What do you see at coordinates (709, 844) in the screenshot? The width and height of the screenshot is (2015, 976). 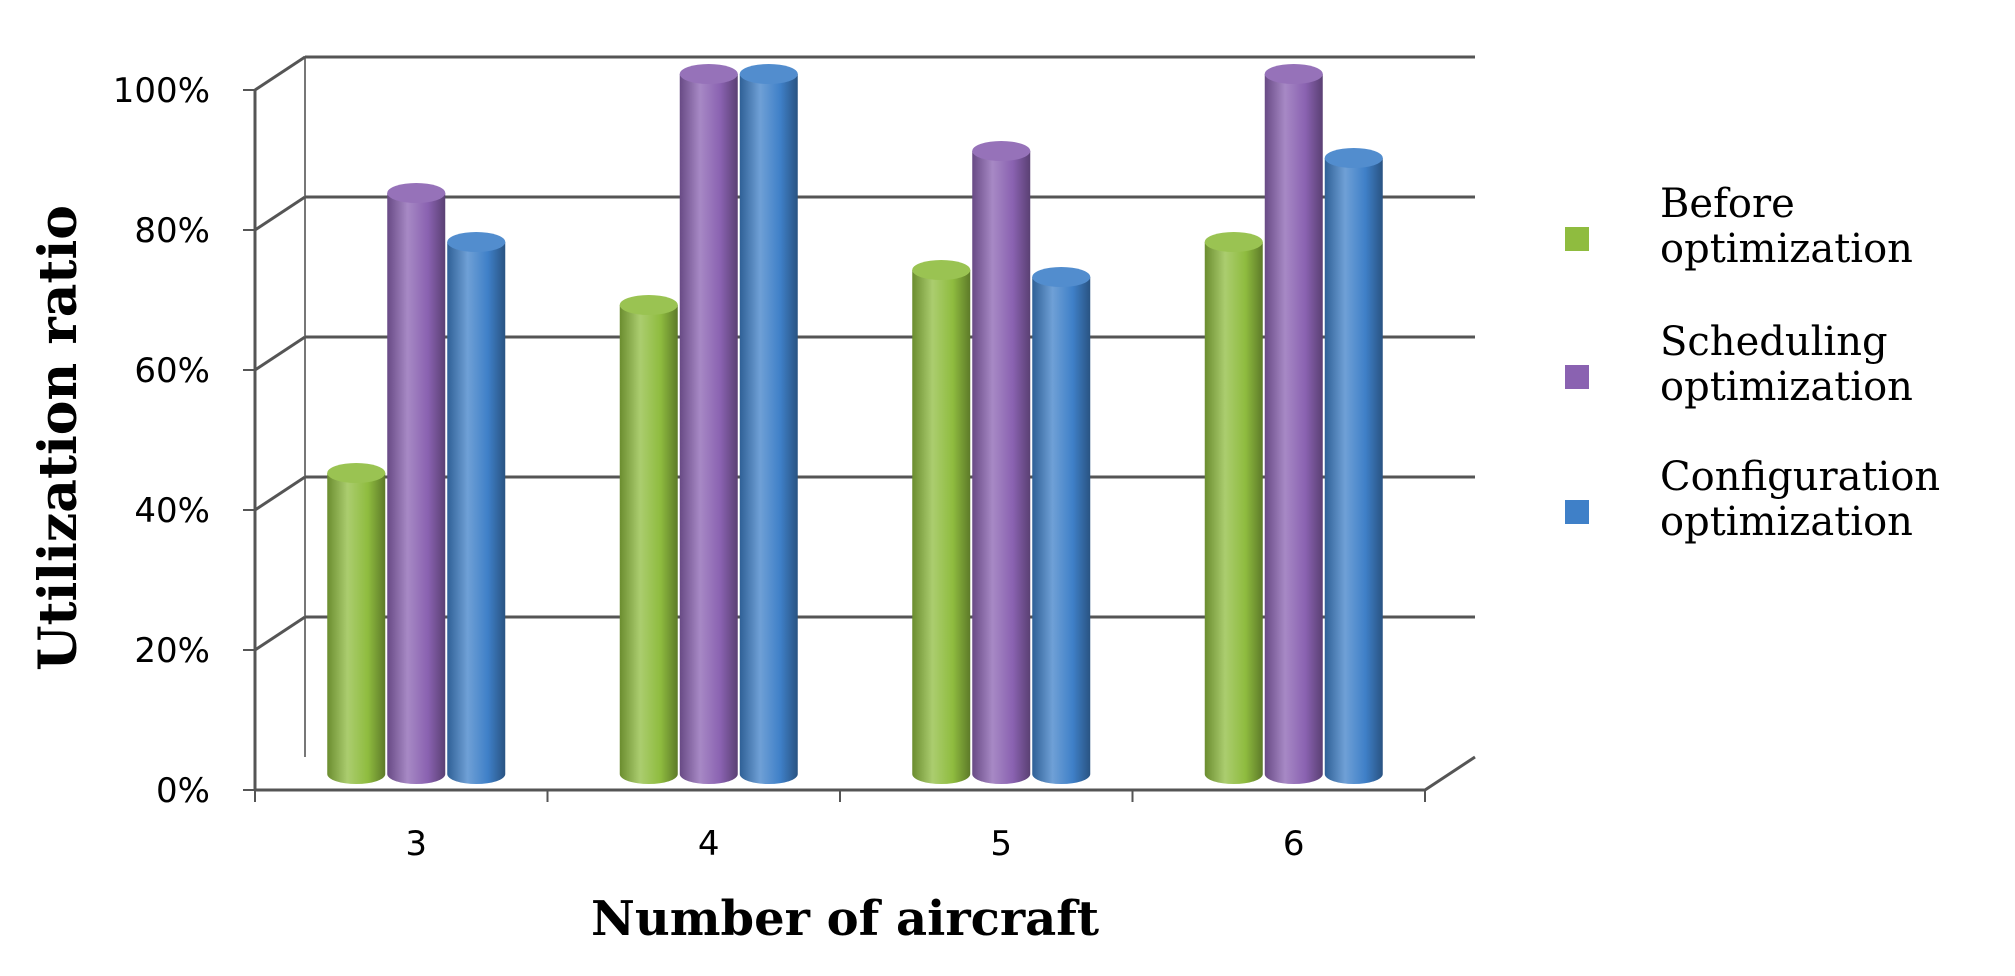 I see `x-tick-label: 4` at bounding box center [709, 844].